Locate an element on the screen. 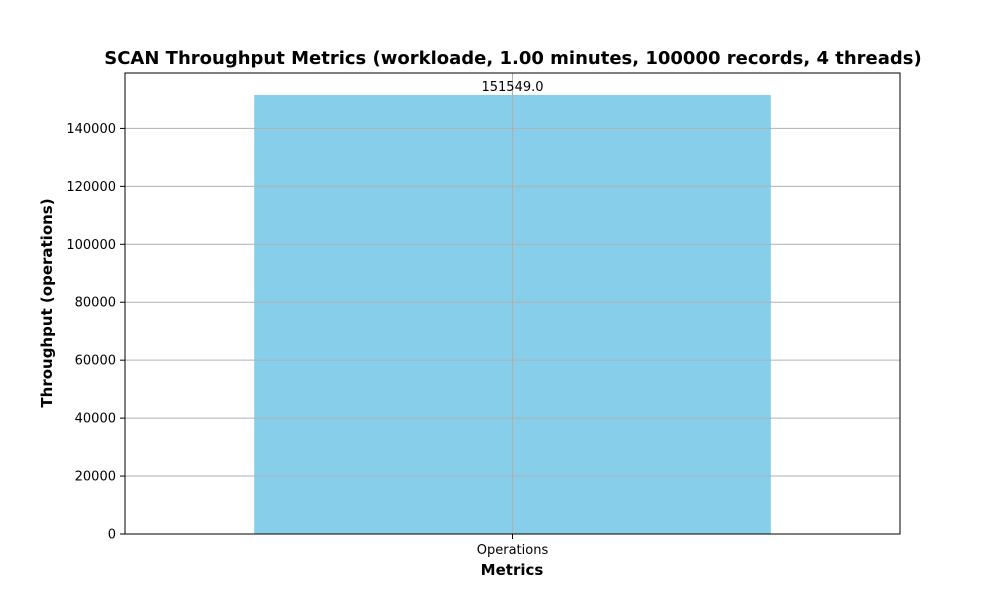  y-tick-label: 60000 is located at coordinates (95, 361).